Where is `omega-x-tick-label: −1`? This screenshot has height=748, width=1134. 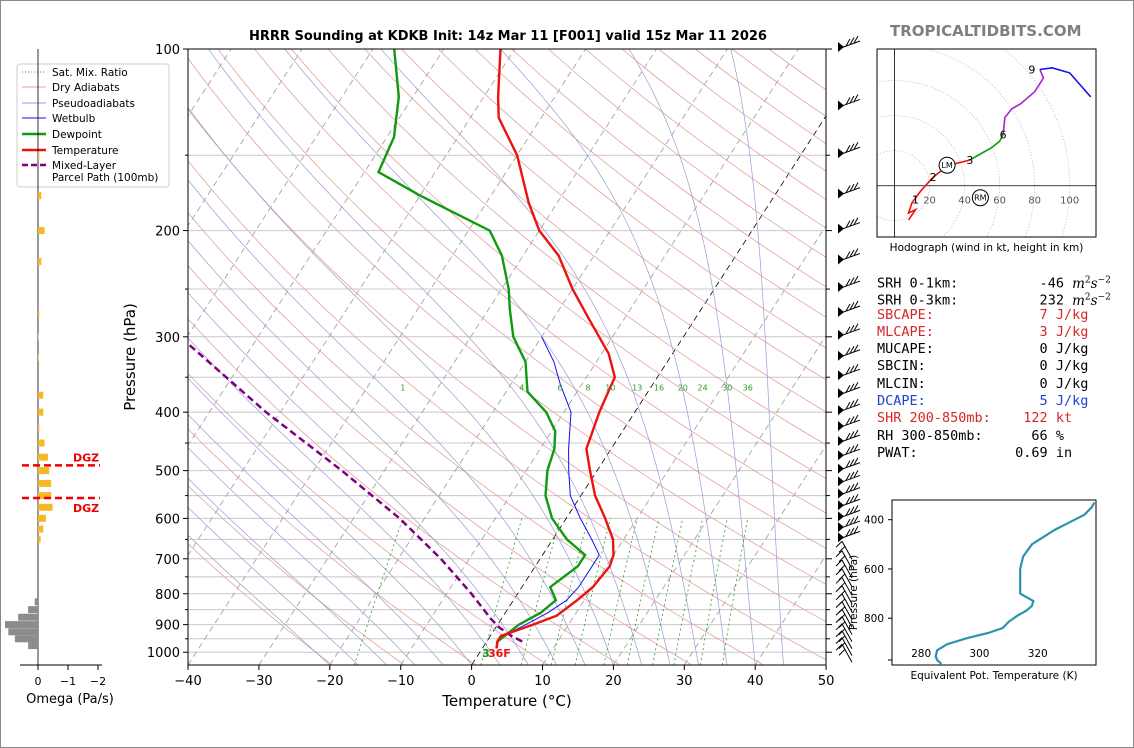 omega-x-tick-label: −1 is located at coordinates (68, 681).